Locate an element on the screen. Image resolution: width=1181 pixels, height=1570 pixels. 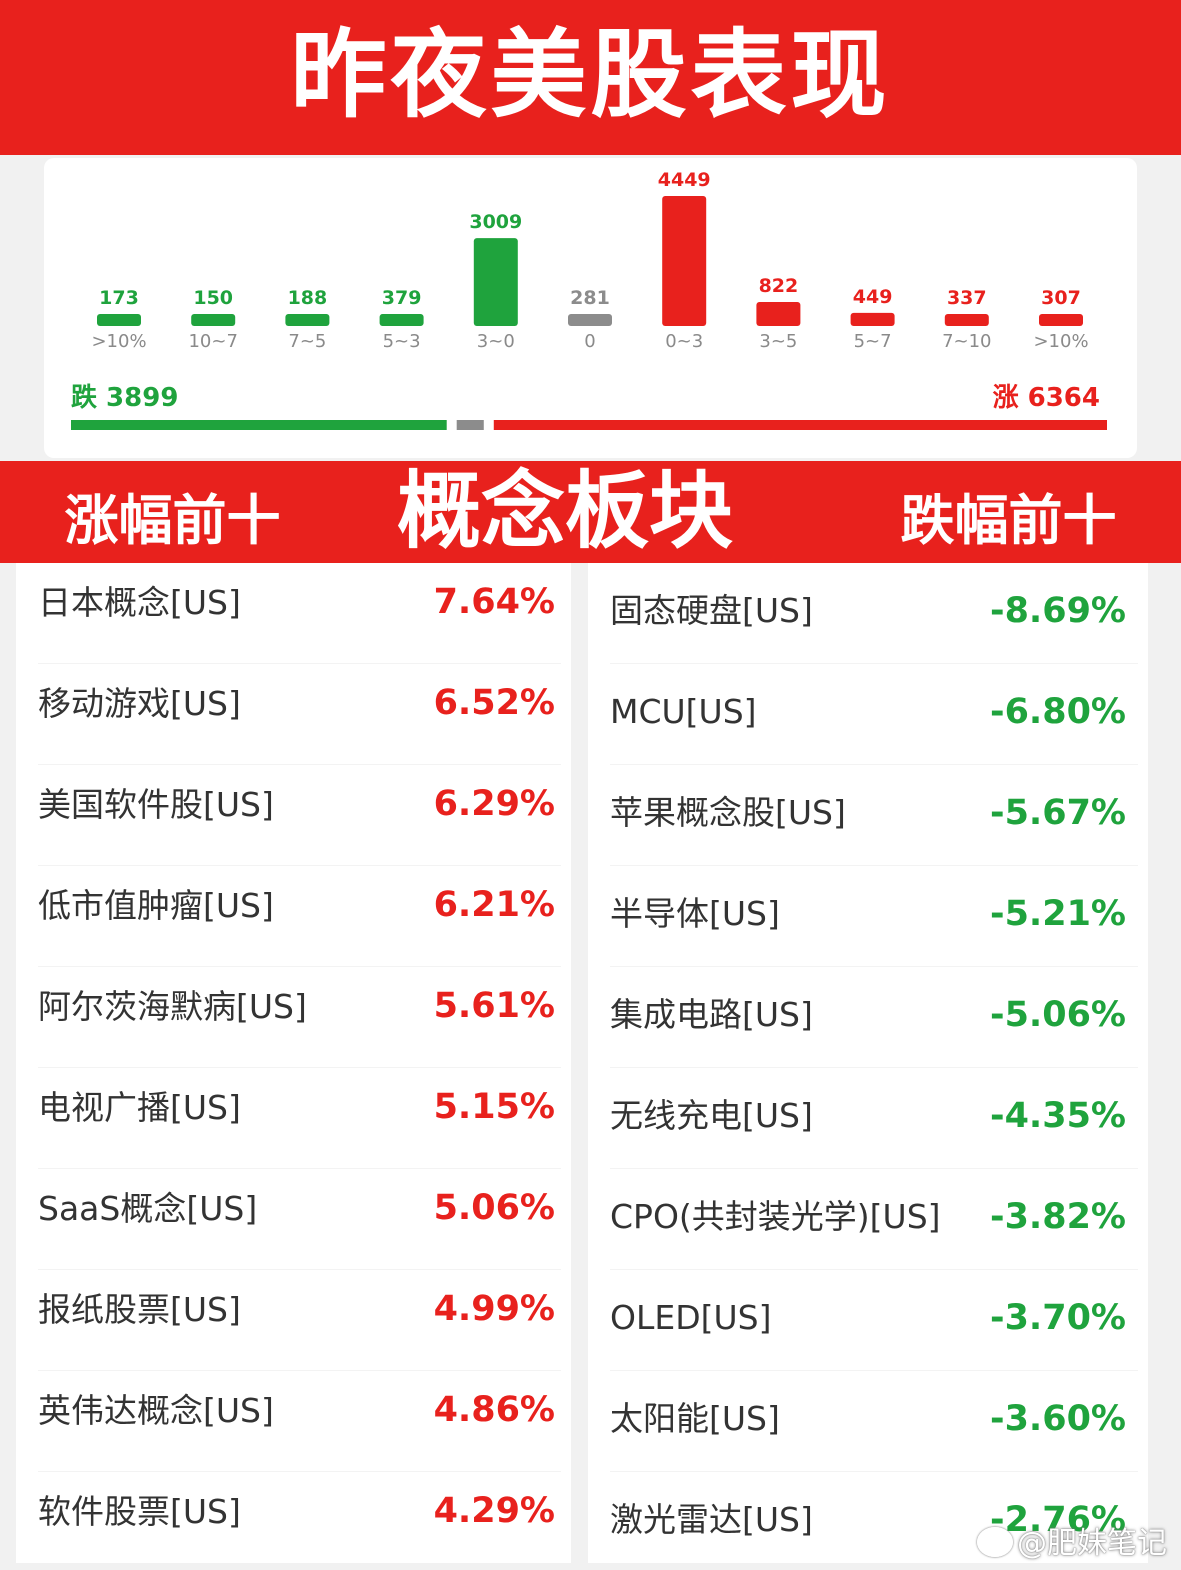
concept-name: 激光雷达[US] is located at coordinates (711, 1519).